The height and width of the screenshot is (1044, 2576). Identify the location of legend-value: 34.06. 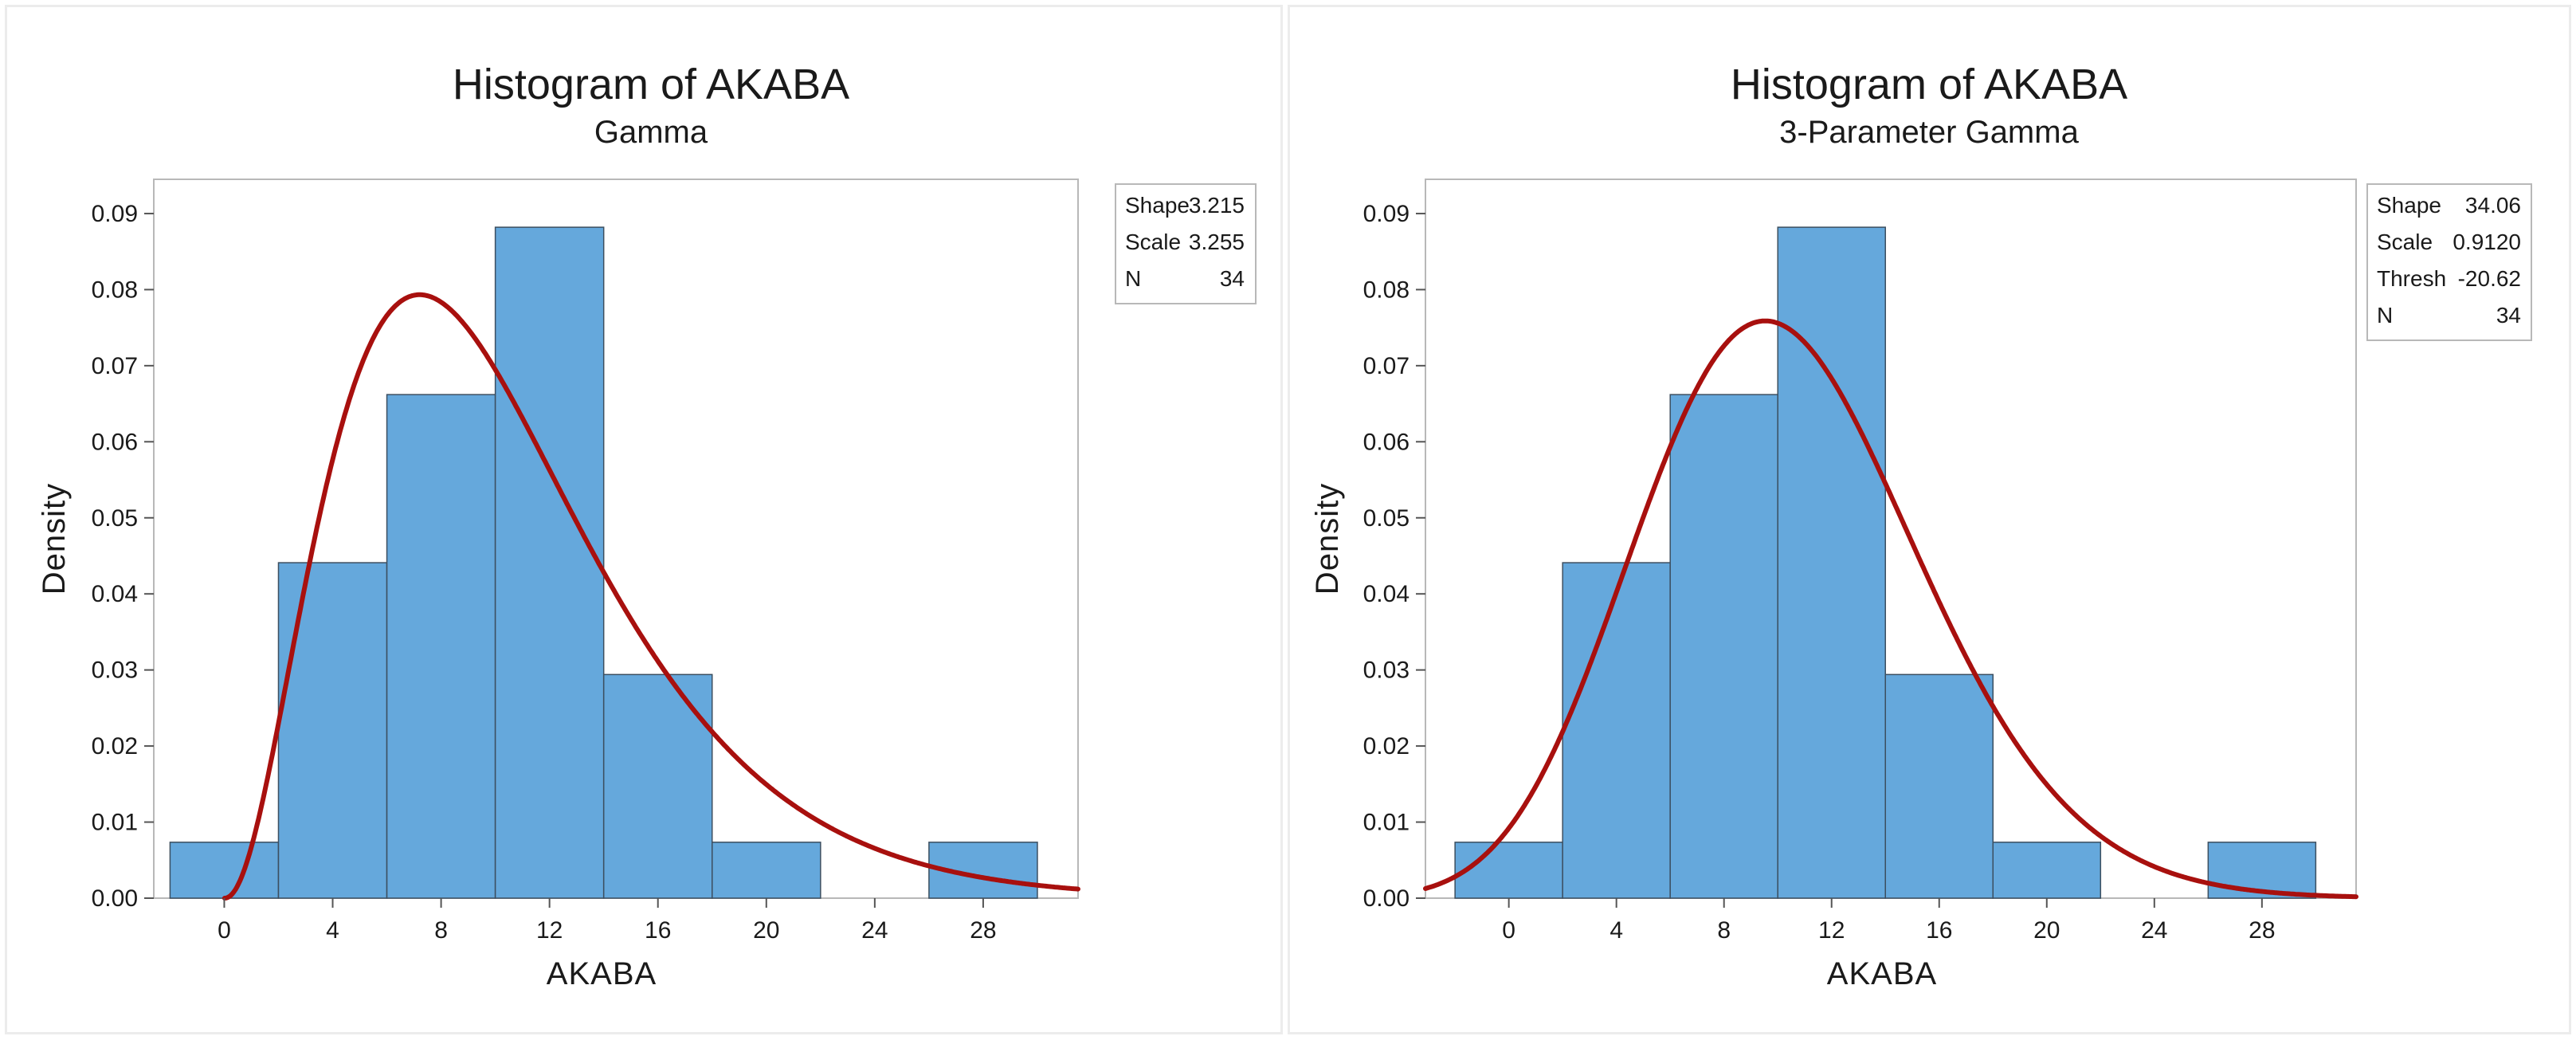
(2493, 205).